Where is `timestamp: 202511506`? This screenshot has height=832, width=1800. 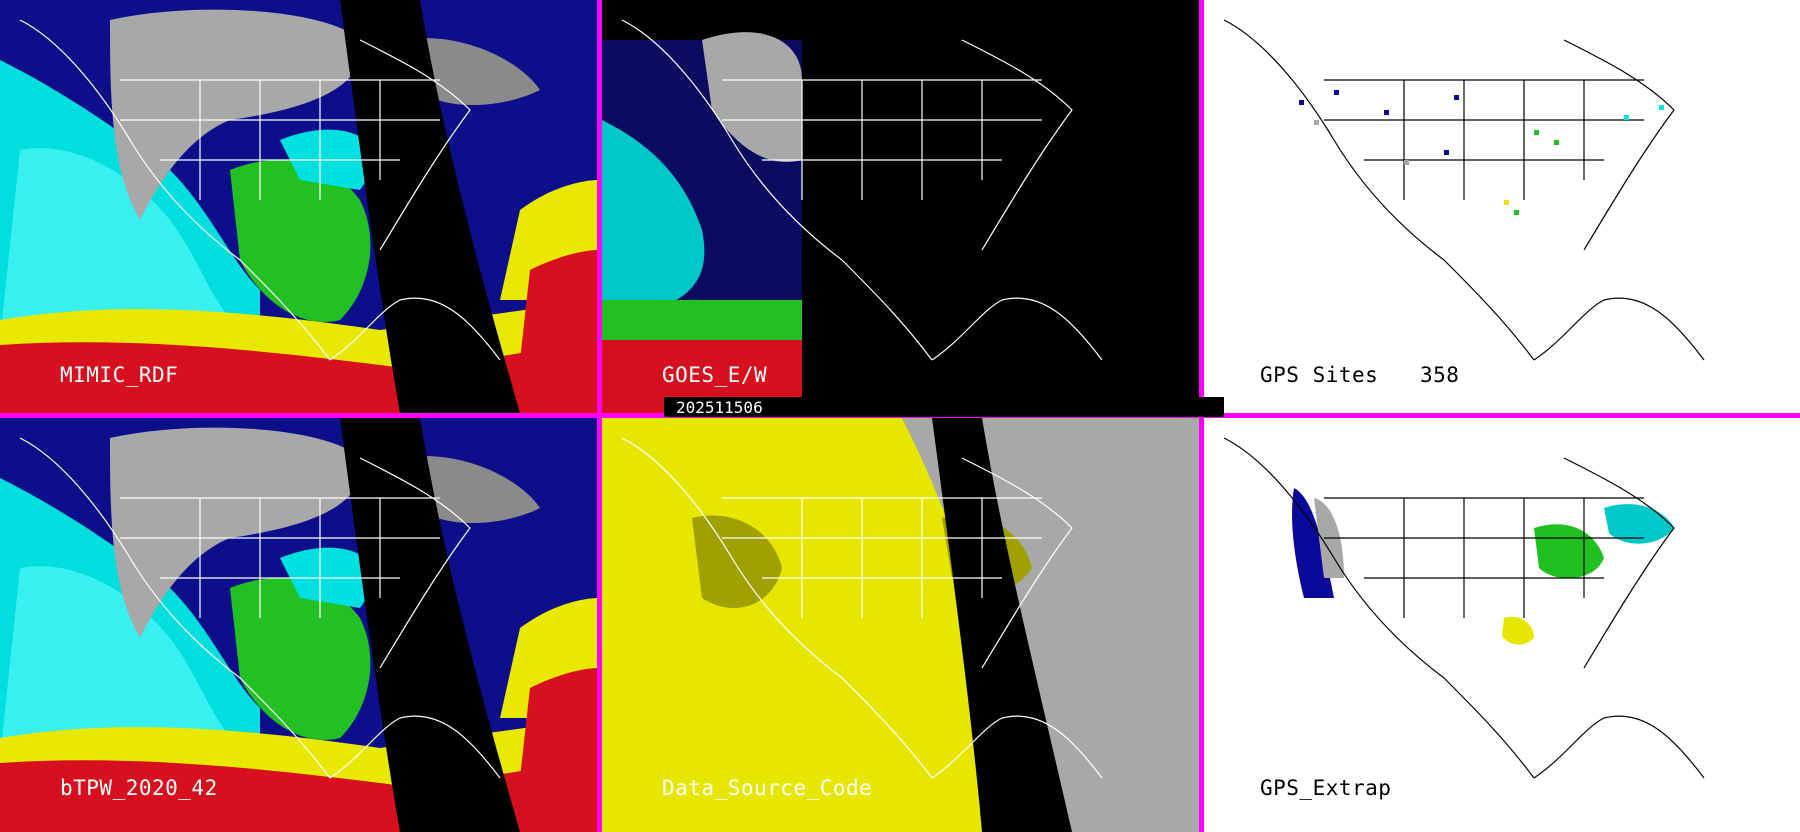
timestamp: 202511506 is located at coordinates (719, 407).